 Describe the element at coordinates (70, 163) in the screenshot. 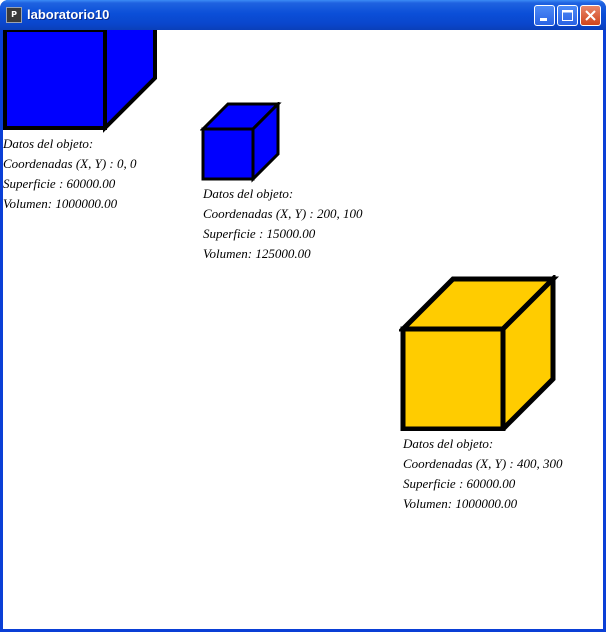

I see `object-1-coords: Coordenadas (X, Y) : 0, 0` at that location.